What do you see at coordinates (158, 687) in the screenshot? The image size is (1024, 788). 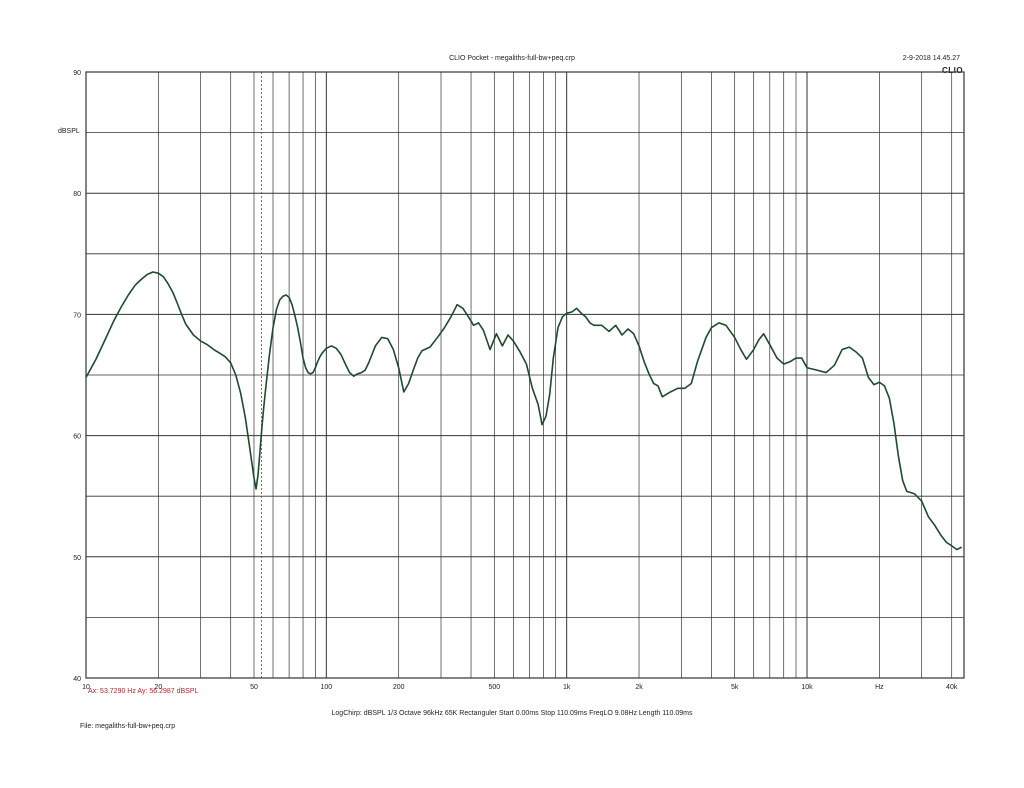 I see `x-tick-label: 20` at bounding box center [158, 687].